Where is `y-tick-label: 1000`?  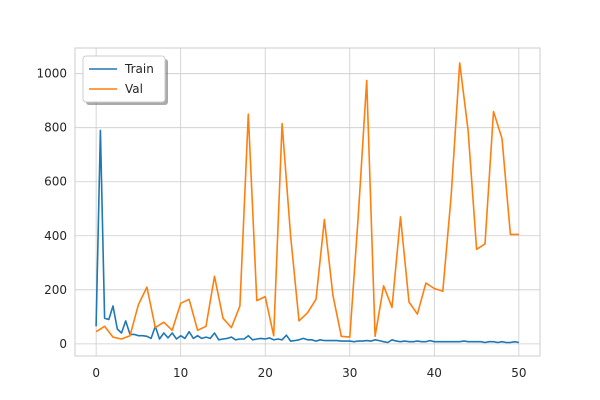 y-tick-label: 1000 is located at coordinates (51, 74).